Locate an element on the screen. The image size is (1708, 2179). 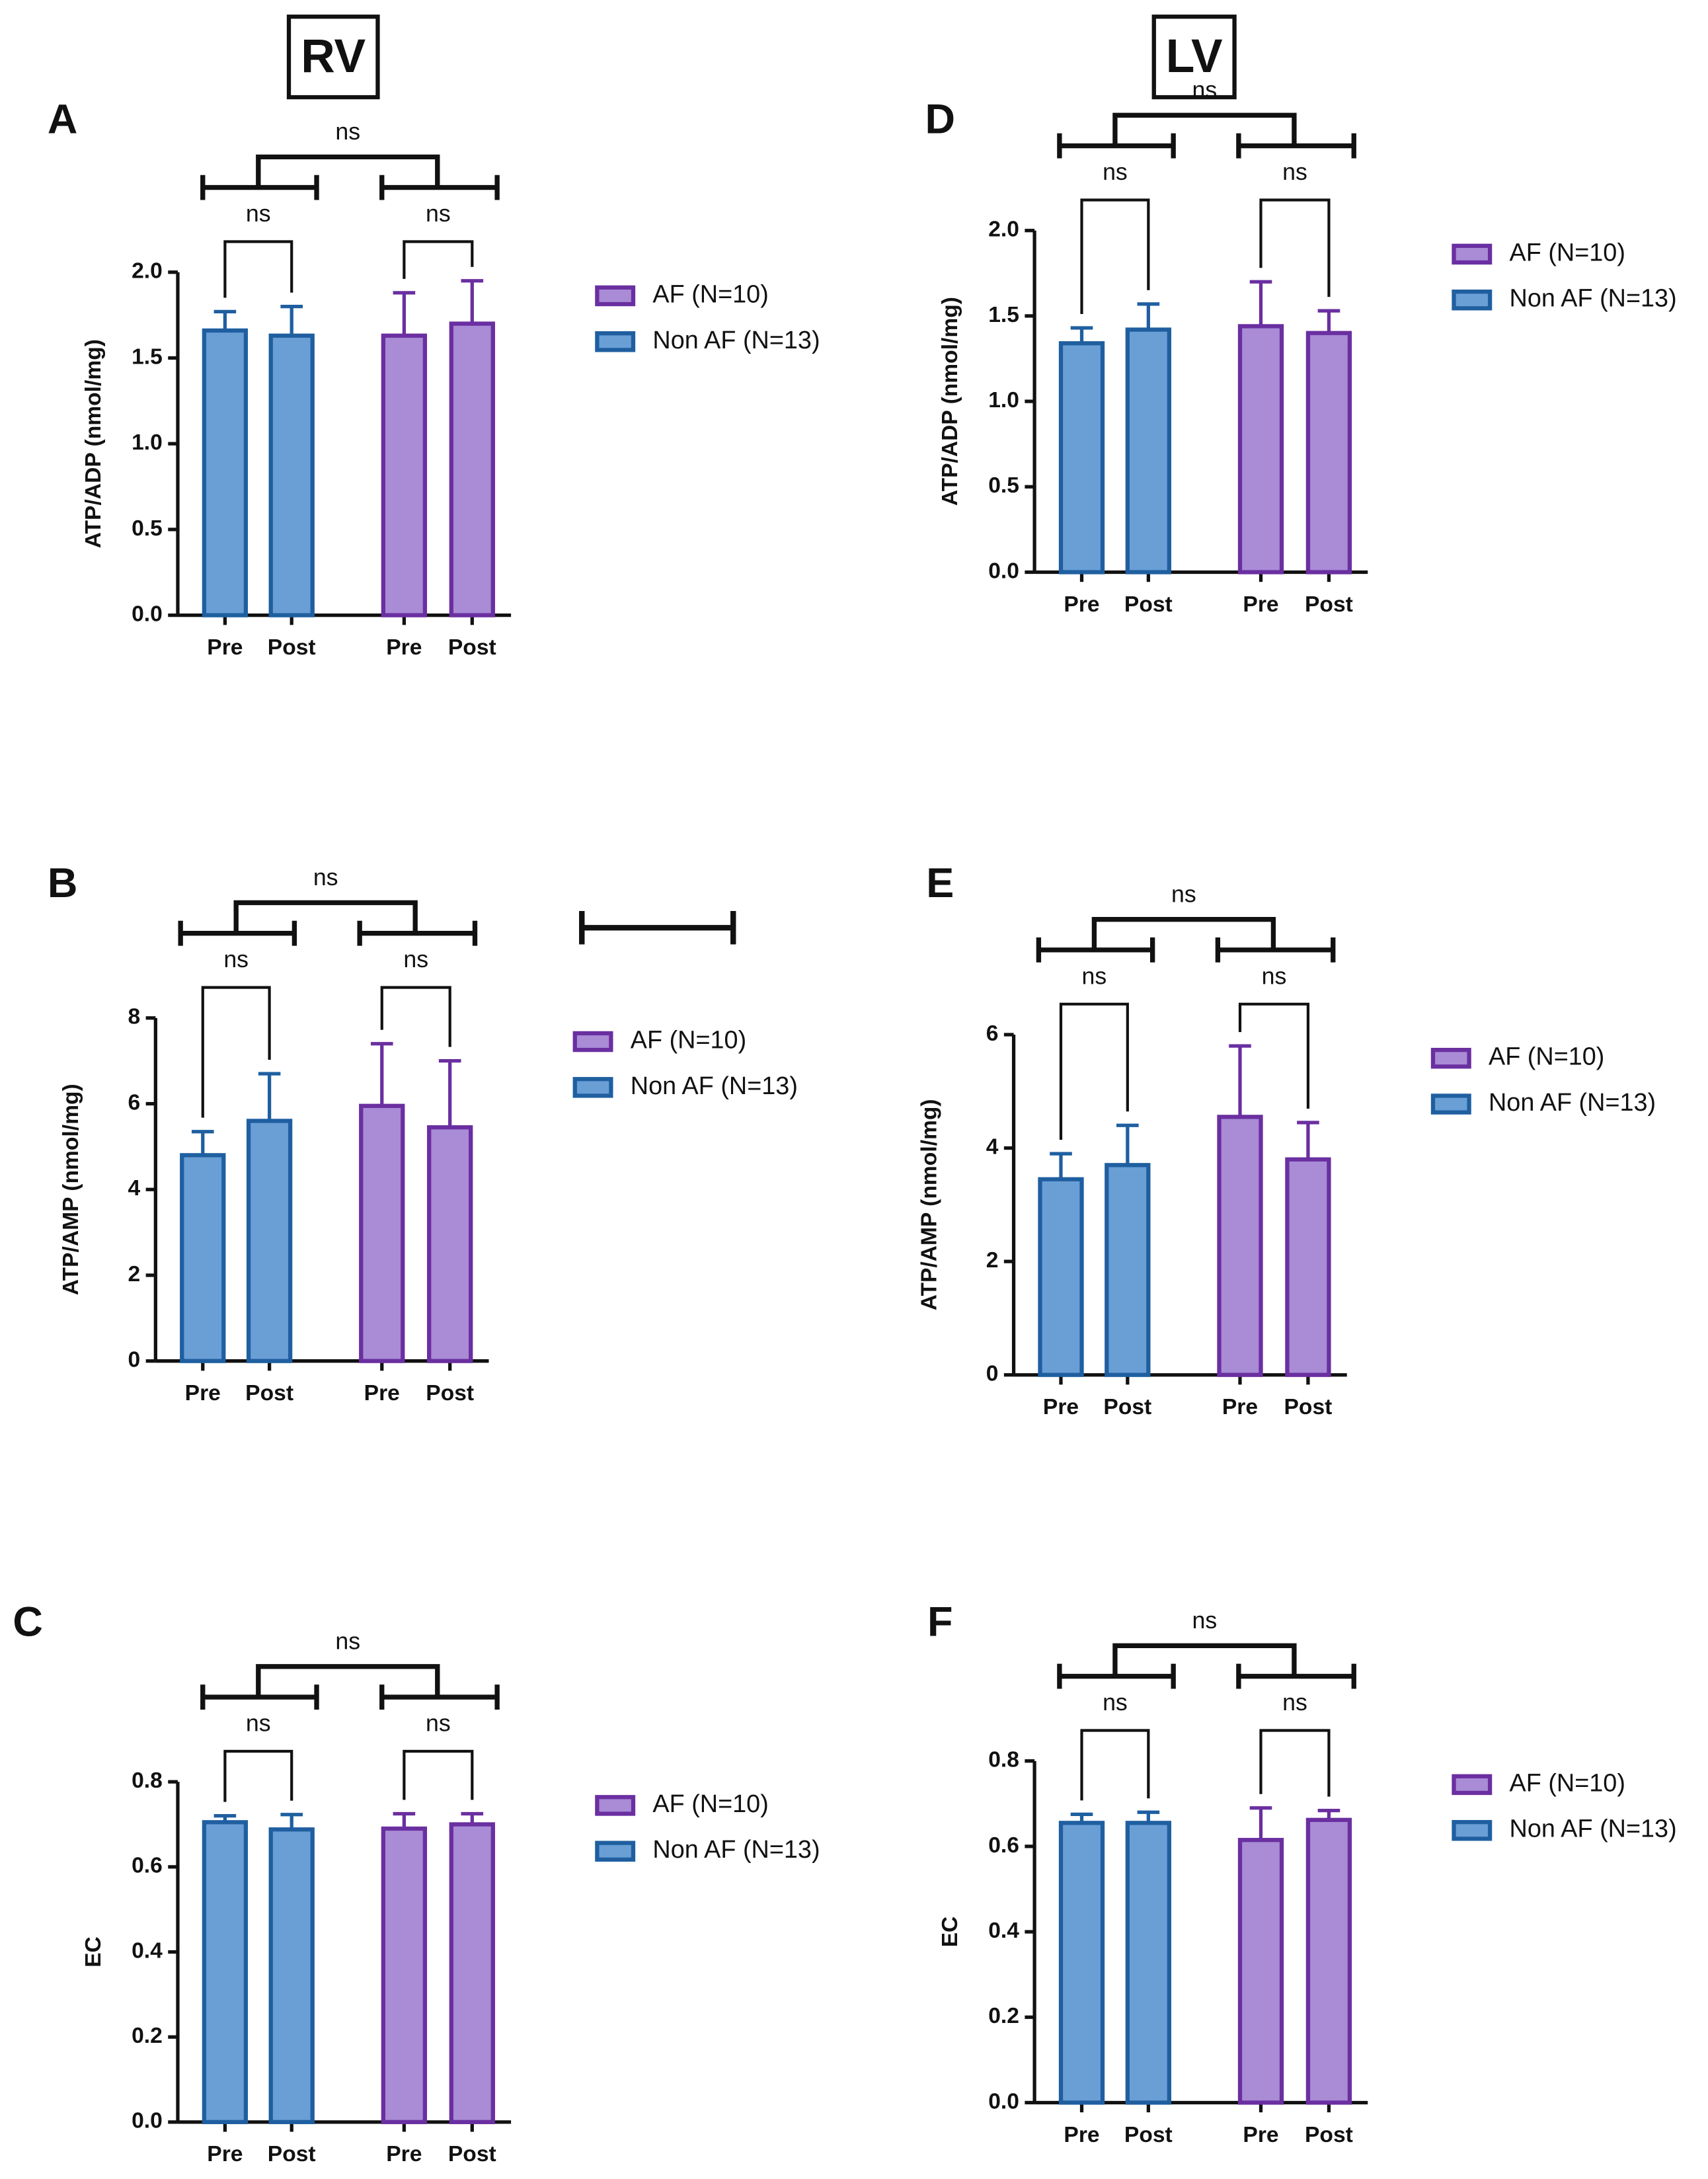
panel-letter: A is located at coordinates (63, 120).